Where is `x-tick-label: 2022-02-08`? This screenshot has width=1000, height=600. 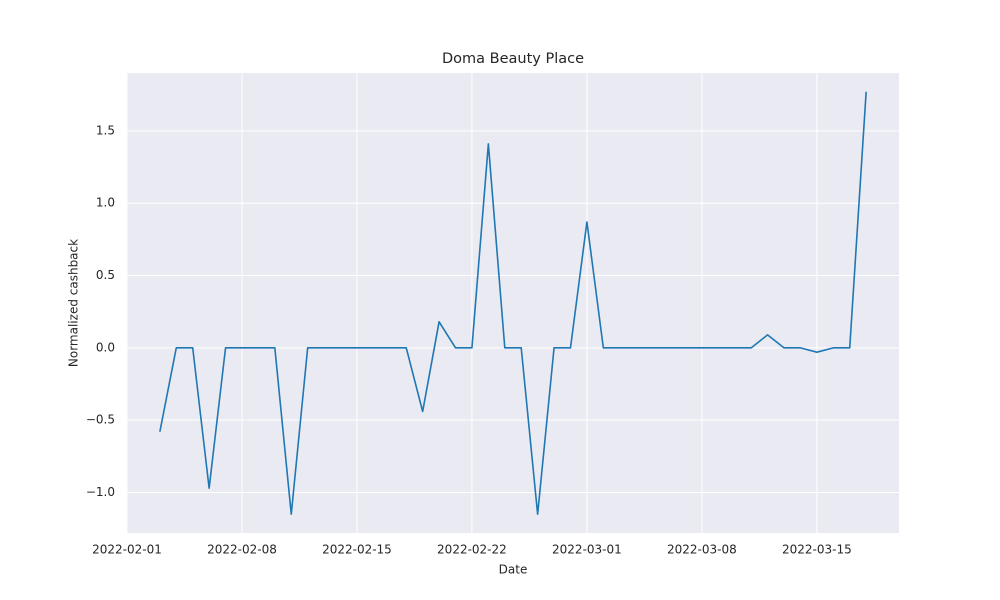
x-tick-label: 2022-02-08 is located at coordinates (242, 550).